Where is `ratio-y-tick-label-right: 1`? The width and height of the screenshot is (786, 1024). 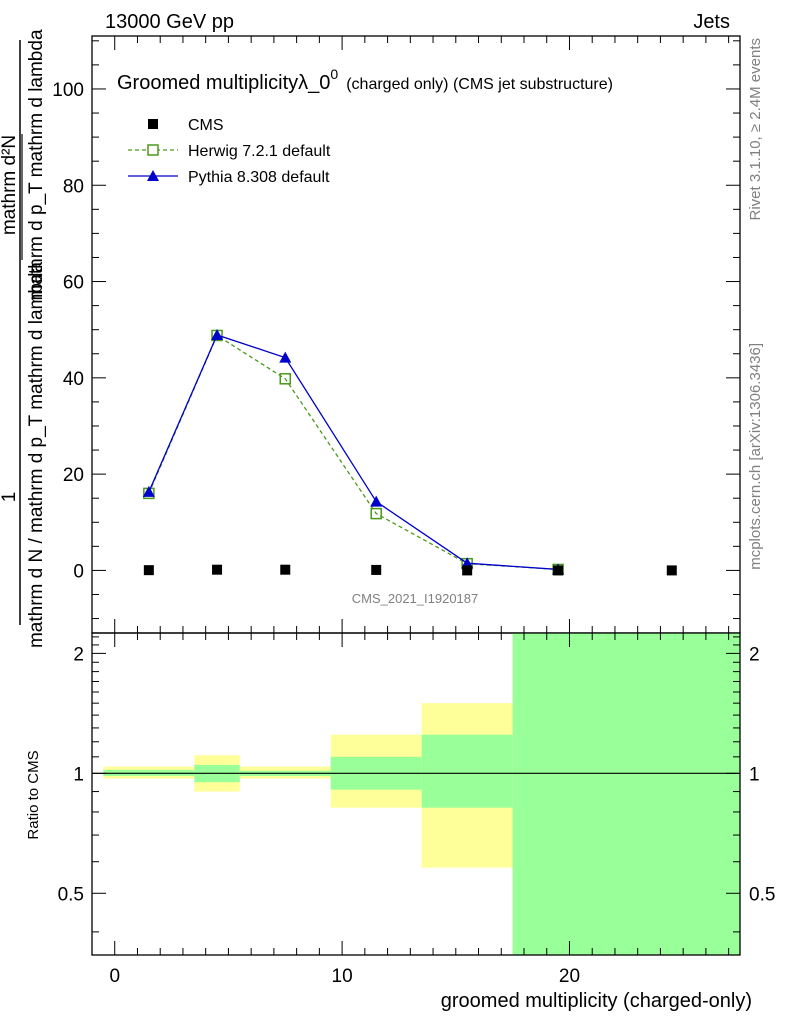
ratio-y-tick-label-right: 1 is located at coordinates (754, 774).